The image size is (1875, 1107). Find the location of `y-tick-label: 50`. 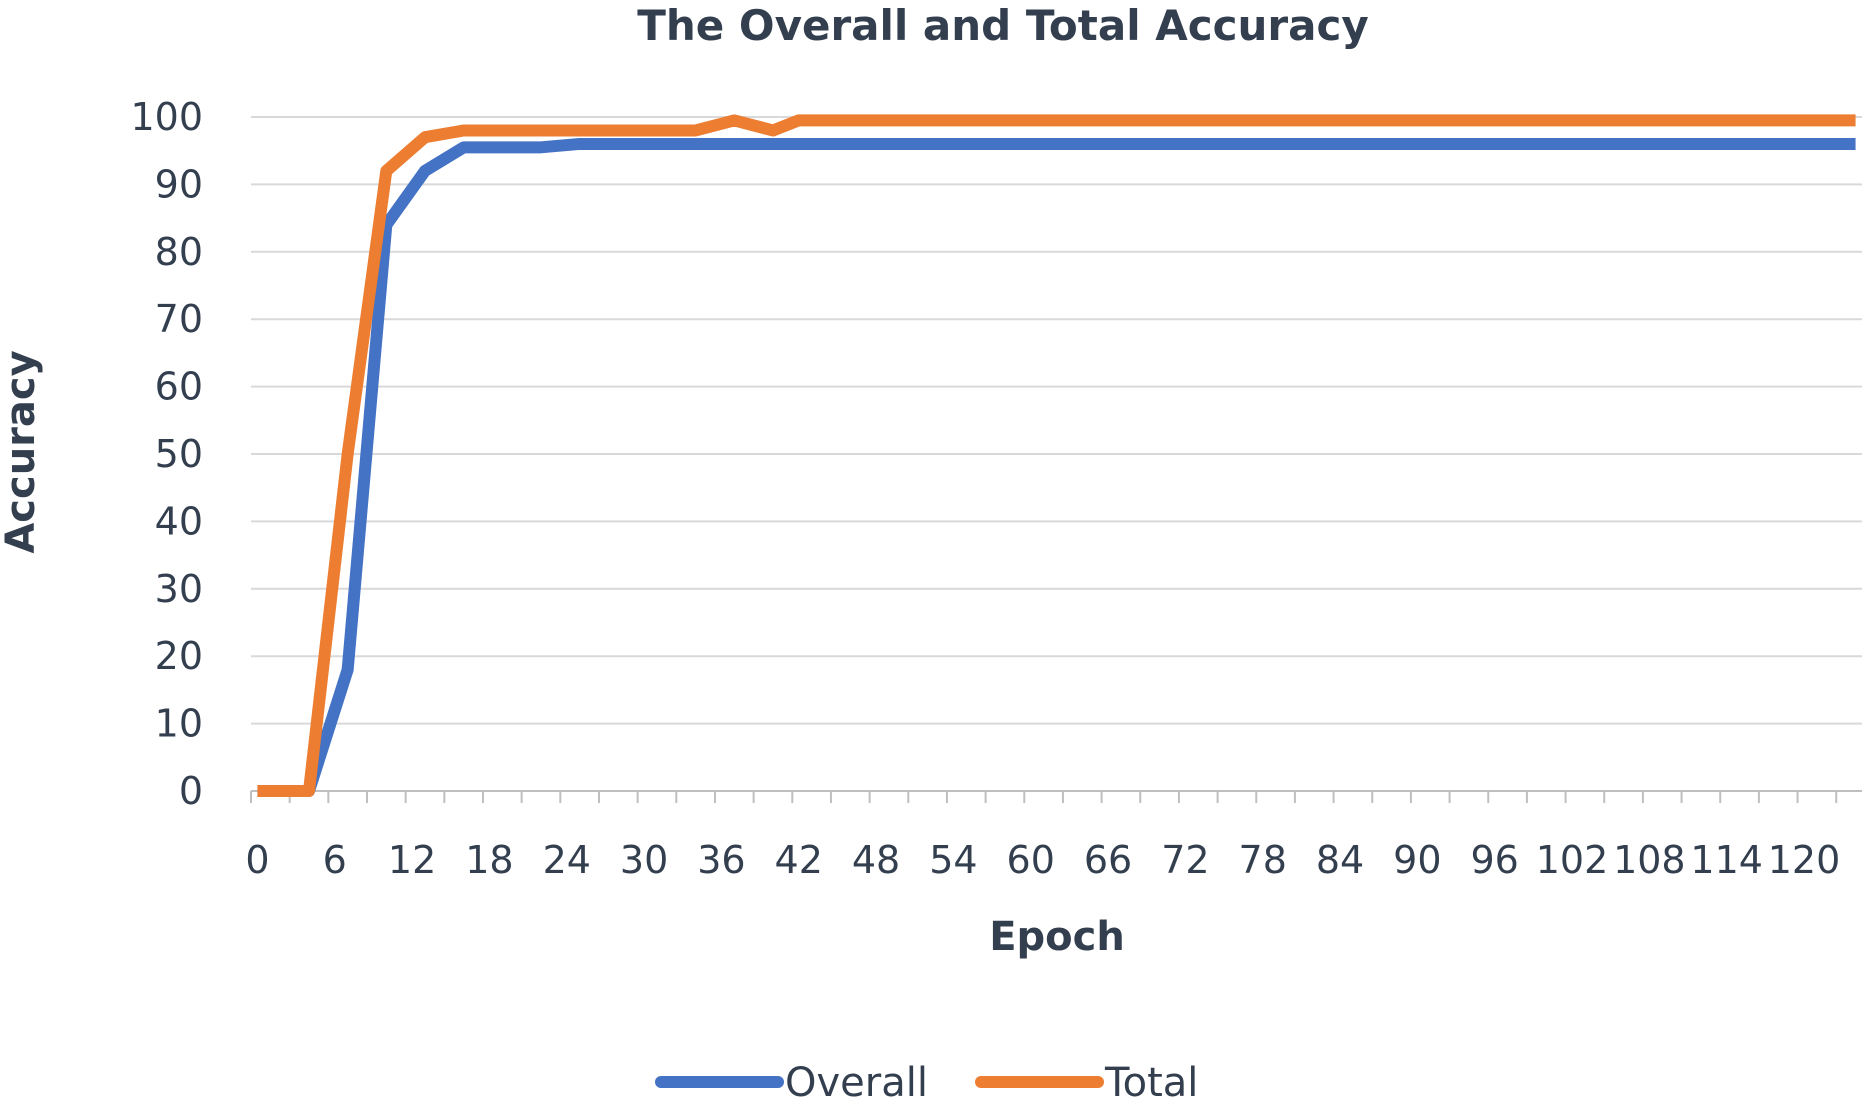

y-tick-label: 50 is located at coordinates (179, 454).